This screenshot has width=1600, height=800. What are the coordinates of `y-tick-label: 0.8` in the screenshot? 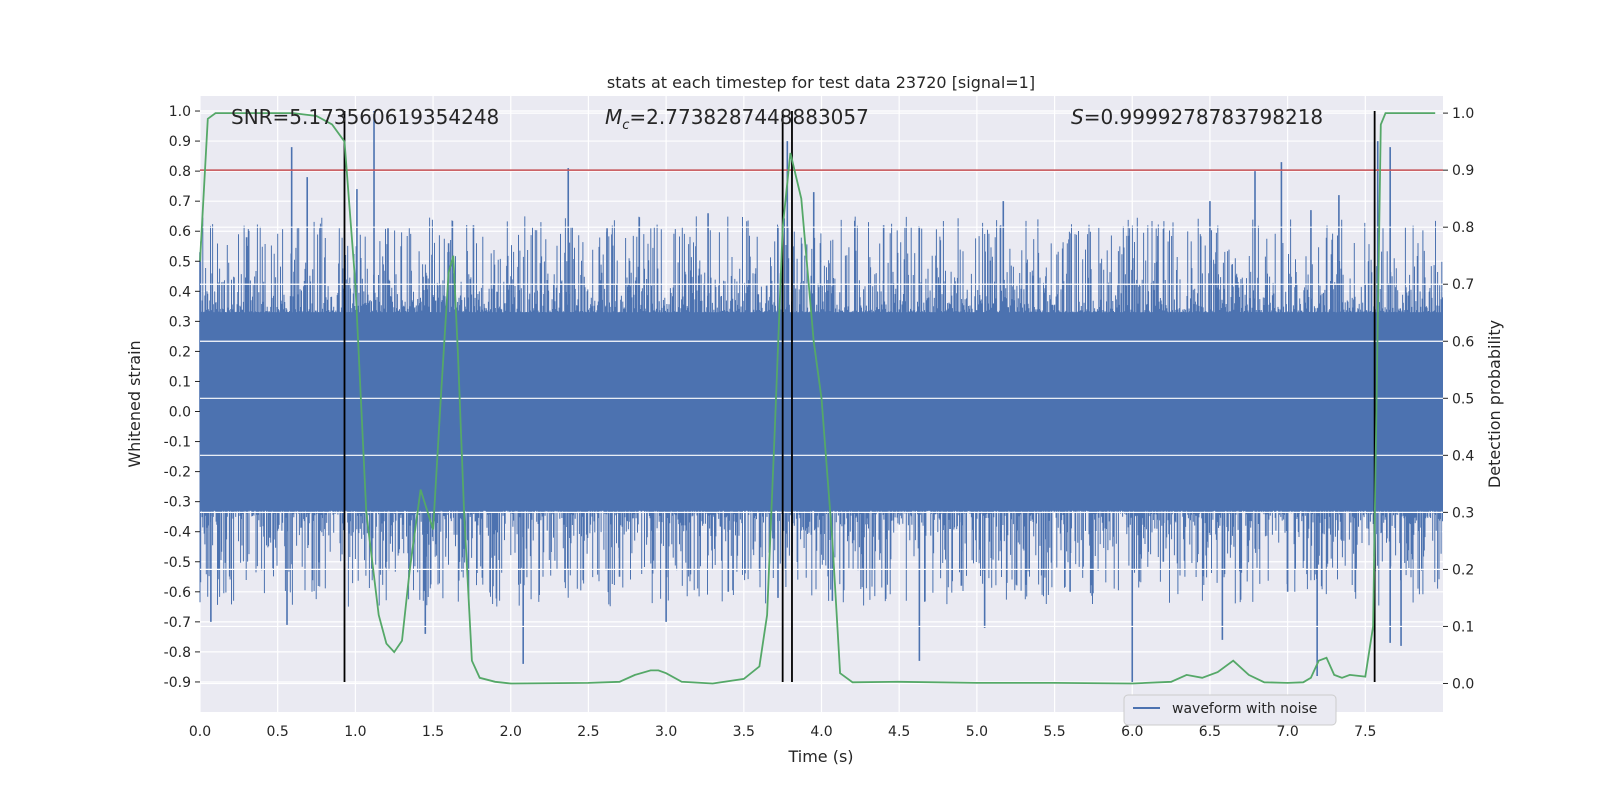 It's located at (180, 172).